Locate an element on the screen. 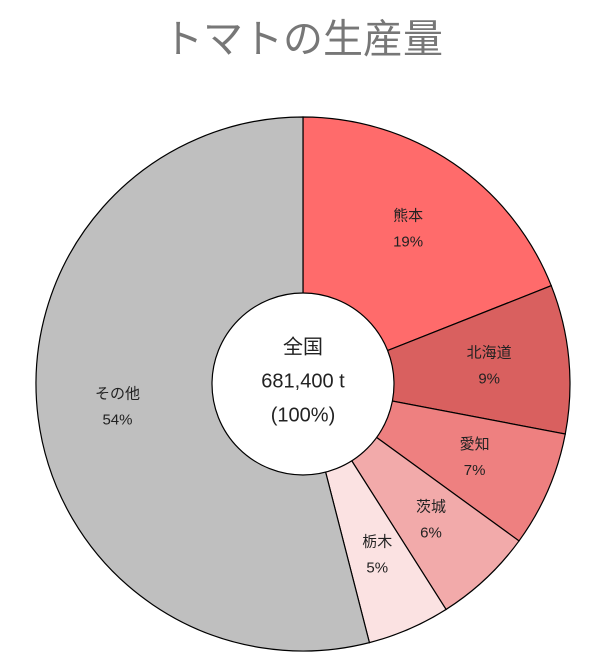 This screenshot has height=671, width=603. slice-label: 茨城 is located at coordinates (431, 506).